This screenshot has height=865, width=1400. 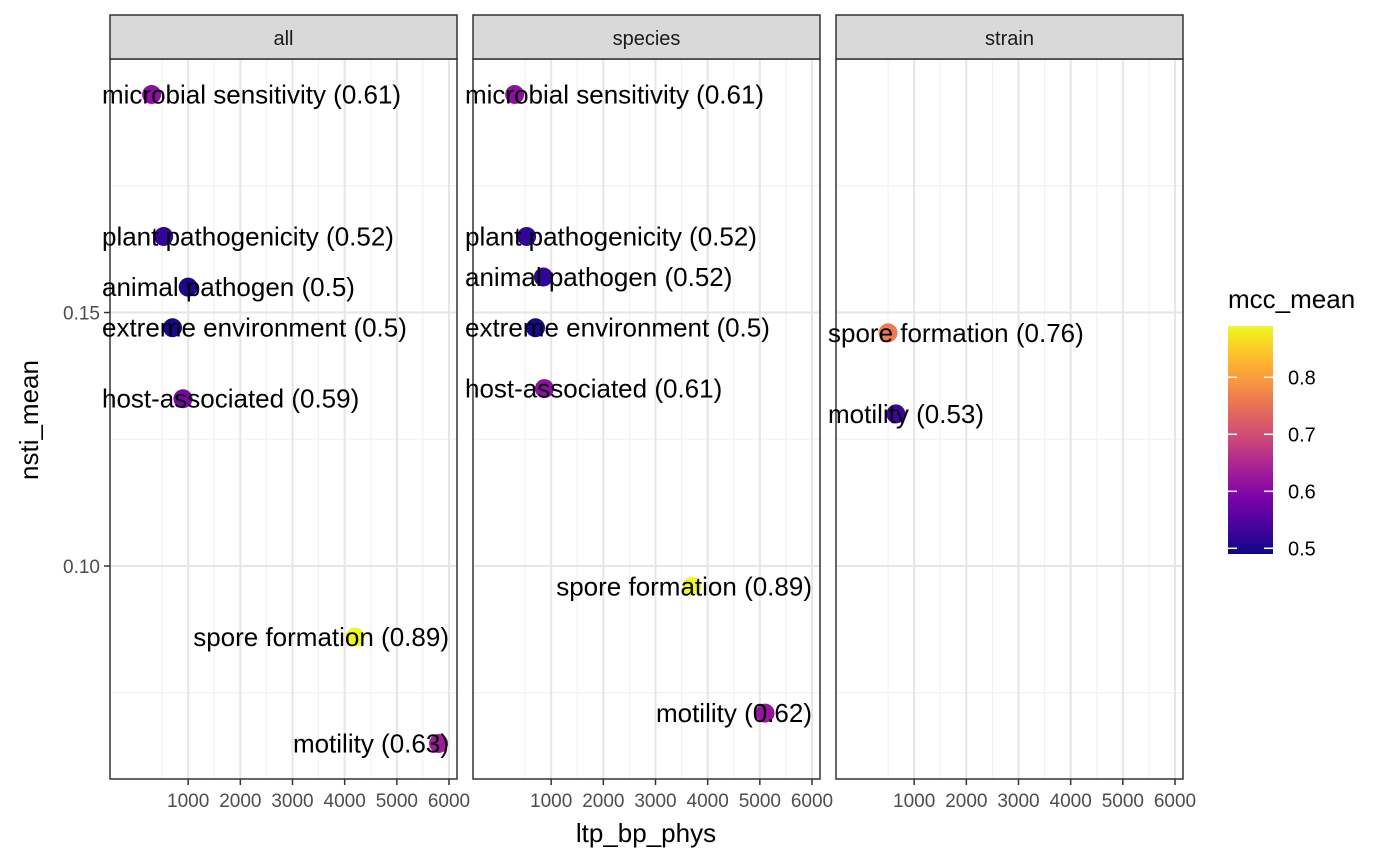 What do you see at coordinates (230, 399) in the screenshot?
I see `point-label: host-associated (0.59)` at bounding box center [230, 399].